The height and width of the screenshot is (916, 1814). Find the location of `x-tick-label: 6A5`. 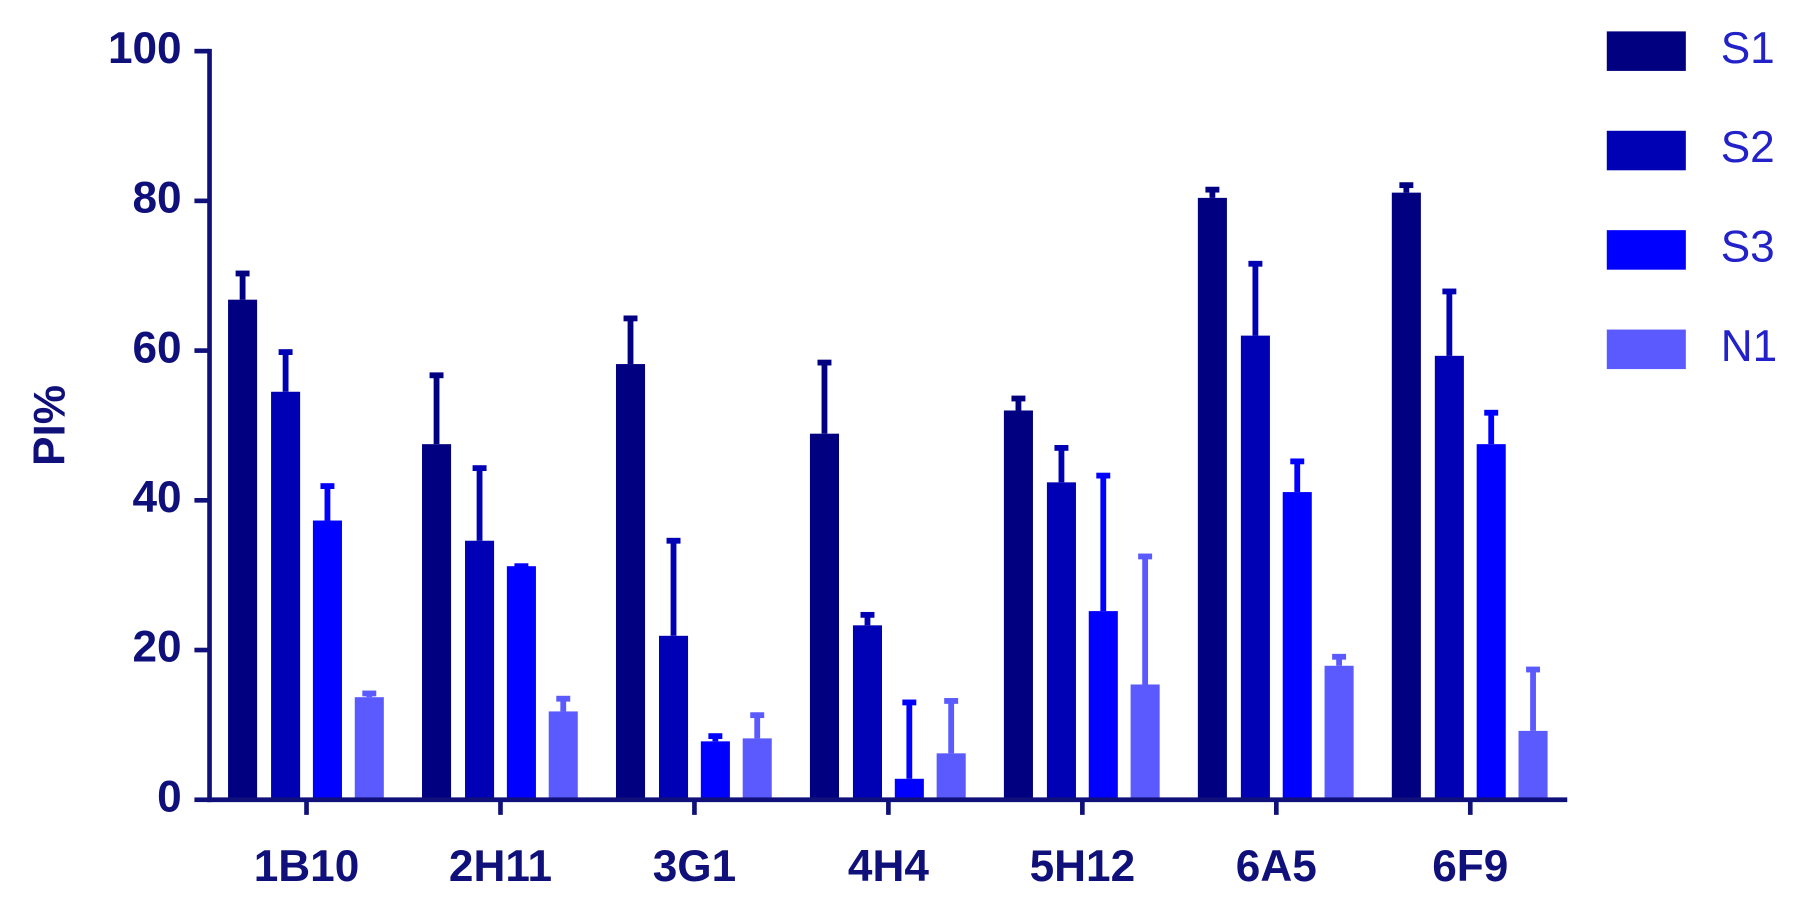

x-tick-label: 6A5 is located at coordinates (1276, 866).